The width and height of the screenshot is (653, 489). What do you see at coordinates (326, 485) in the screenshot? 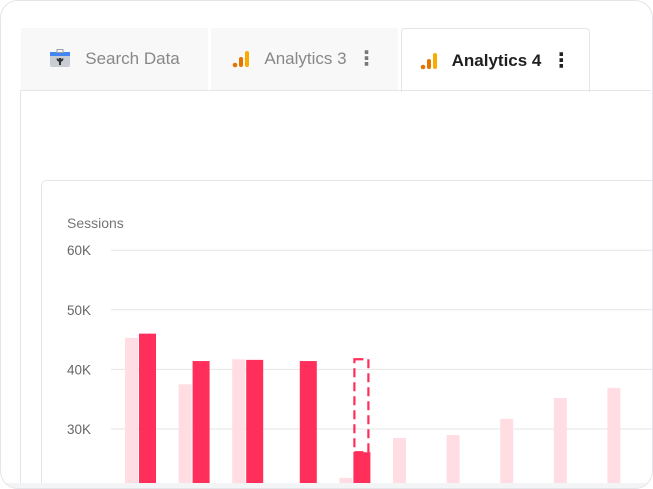
I see `scrollbar-track` at bounding box center [326, 485].